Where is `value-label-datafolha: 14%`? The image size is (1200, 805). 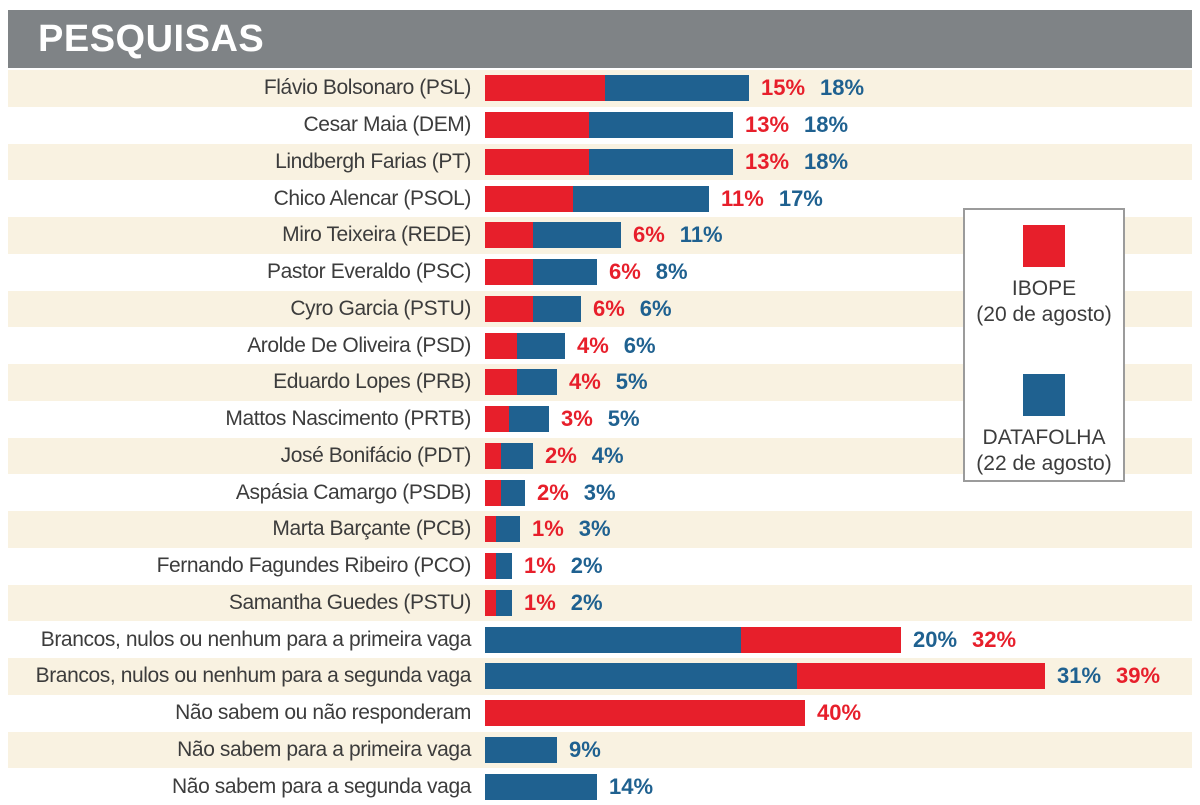
value-label-datafolha: 14% is located at coordinates (631, 786).